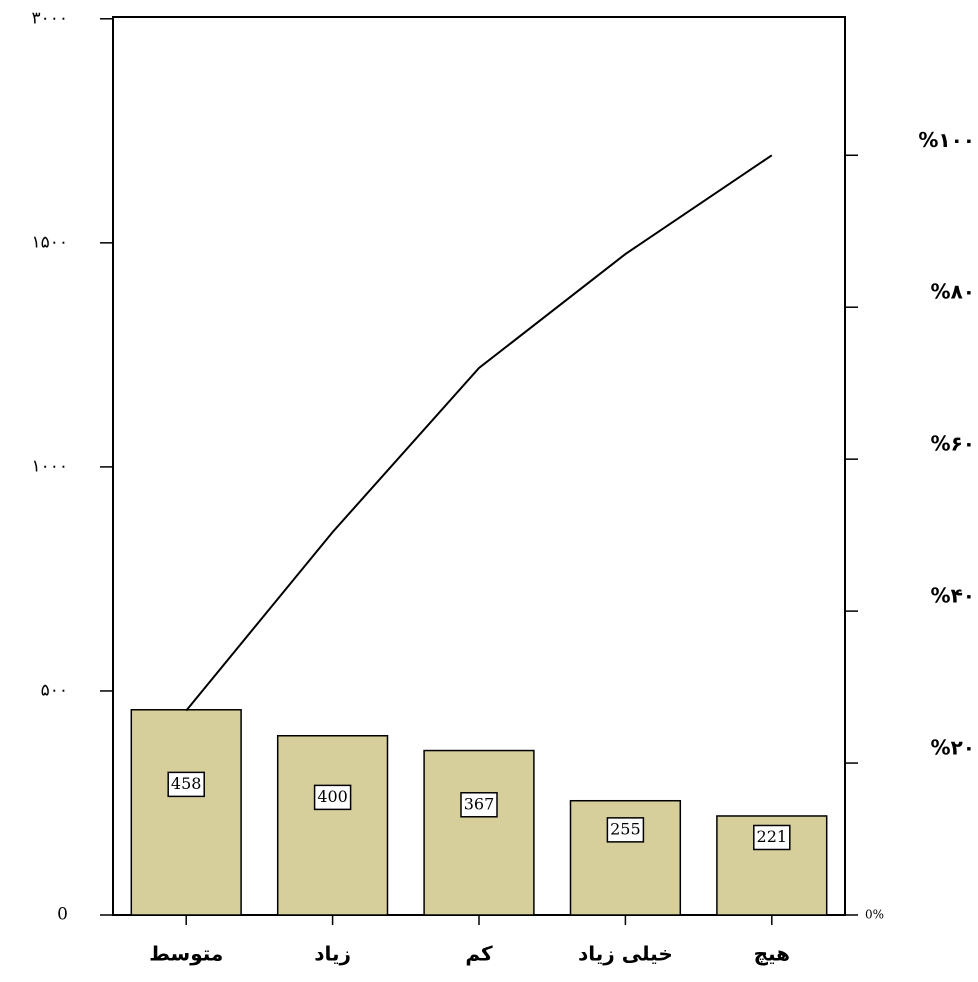 The height and width of the screenshot is (982, 978). Describe the element at coordinates (332, 954) in the screenshot. I see `x-tick-label: زیاد` at that location.